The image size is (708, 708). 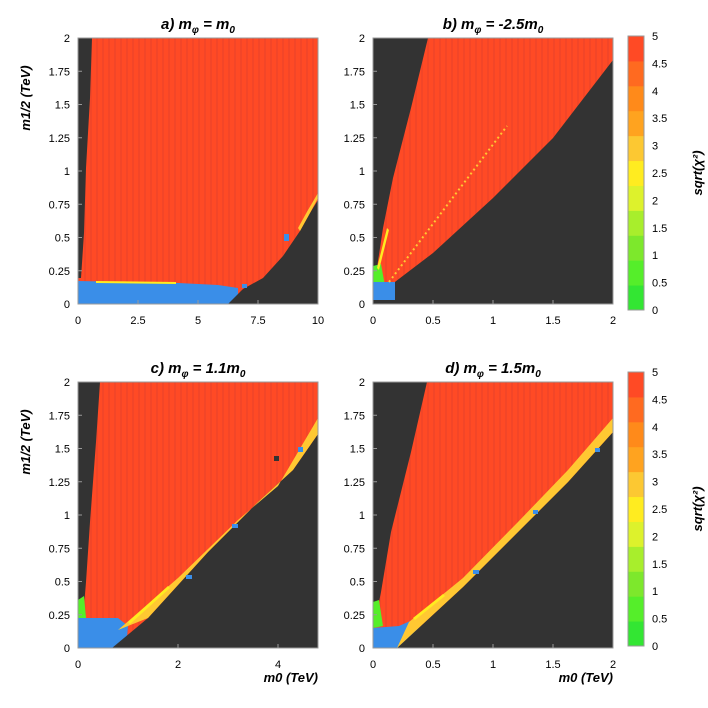 What do you see at coordinates (198, 26) in the screenshot?
I see `title-a: a) mφ = m0` at bounding box center [198, 26].